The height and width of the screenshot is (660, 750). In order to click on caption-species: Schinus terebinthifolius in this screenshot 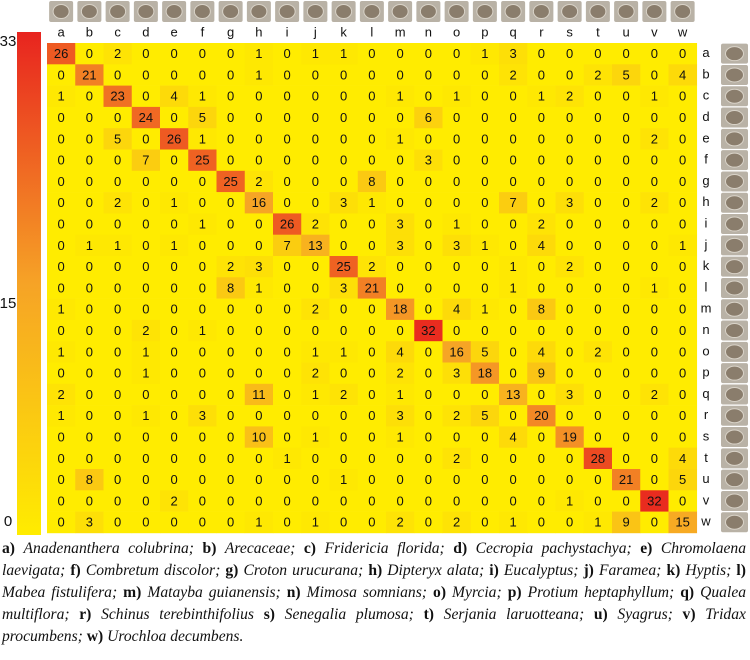, I will do `click(177, 614)`.